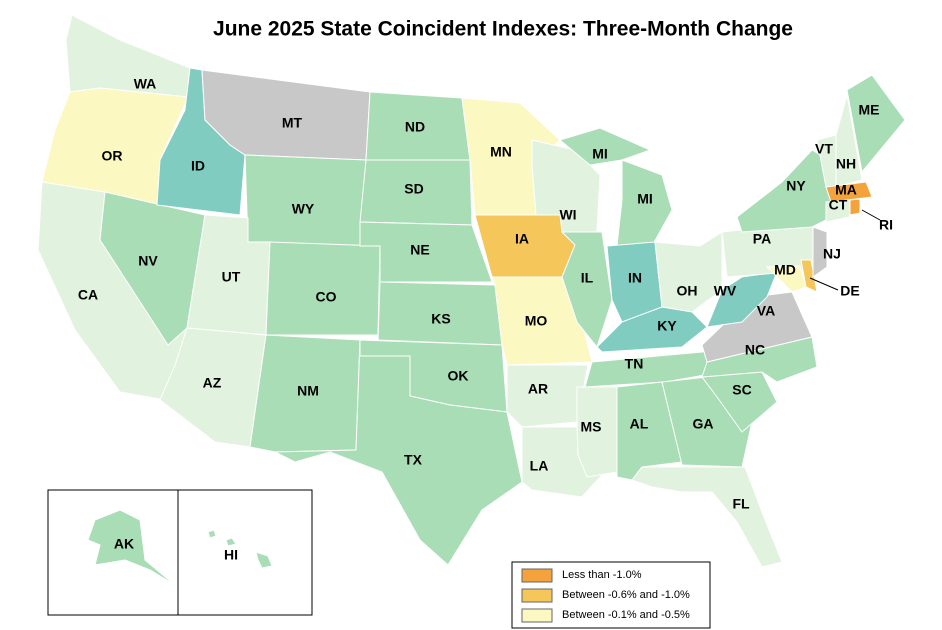 Image resolution: width=942 pixels, height=630 pixels. I want to click on state-label: WI, so click(567, 215).